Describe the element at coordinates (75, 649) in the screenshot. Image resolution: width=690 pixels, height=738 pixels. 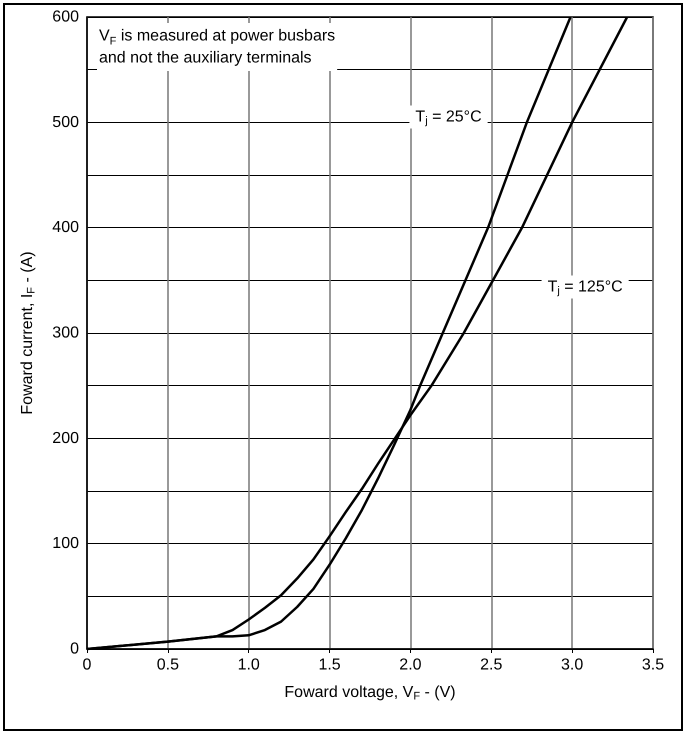
I see `y-tick-label: 0` at that location.